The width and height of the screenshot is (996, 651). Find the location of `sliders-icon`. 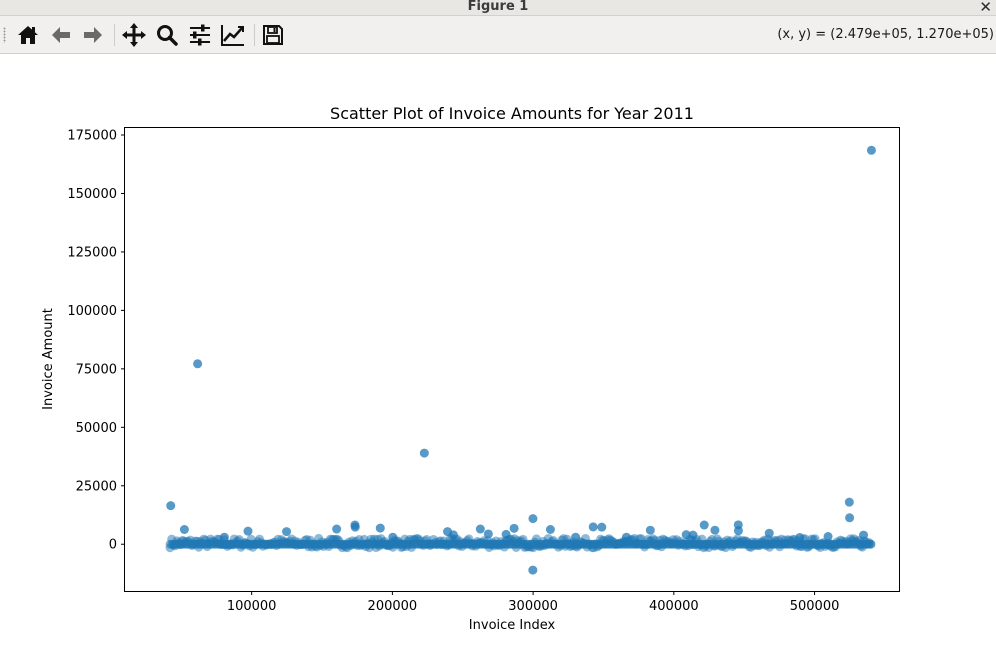

sliders-icon is located at coordinates (200, 35).